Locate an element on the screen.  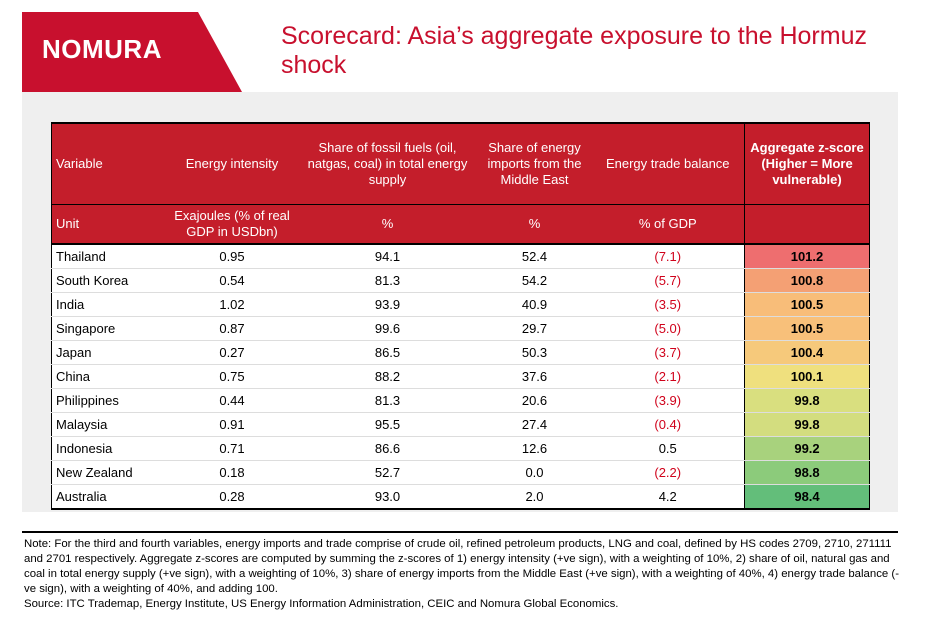
table-row: Thailand 0.95 94.1 52.4 (7.1) 101.2 is located at coordinates (460, 256).